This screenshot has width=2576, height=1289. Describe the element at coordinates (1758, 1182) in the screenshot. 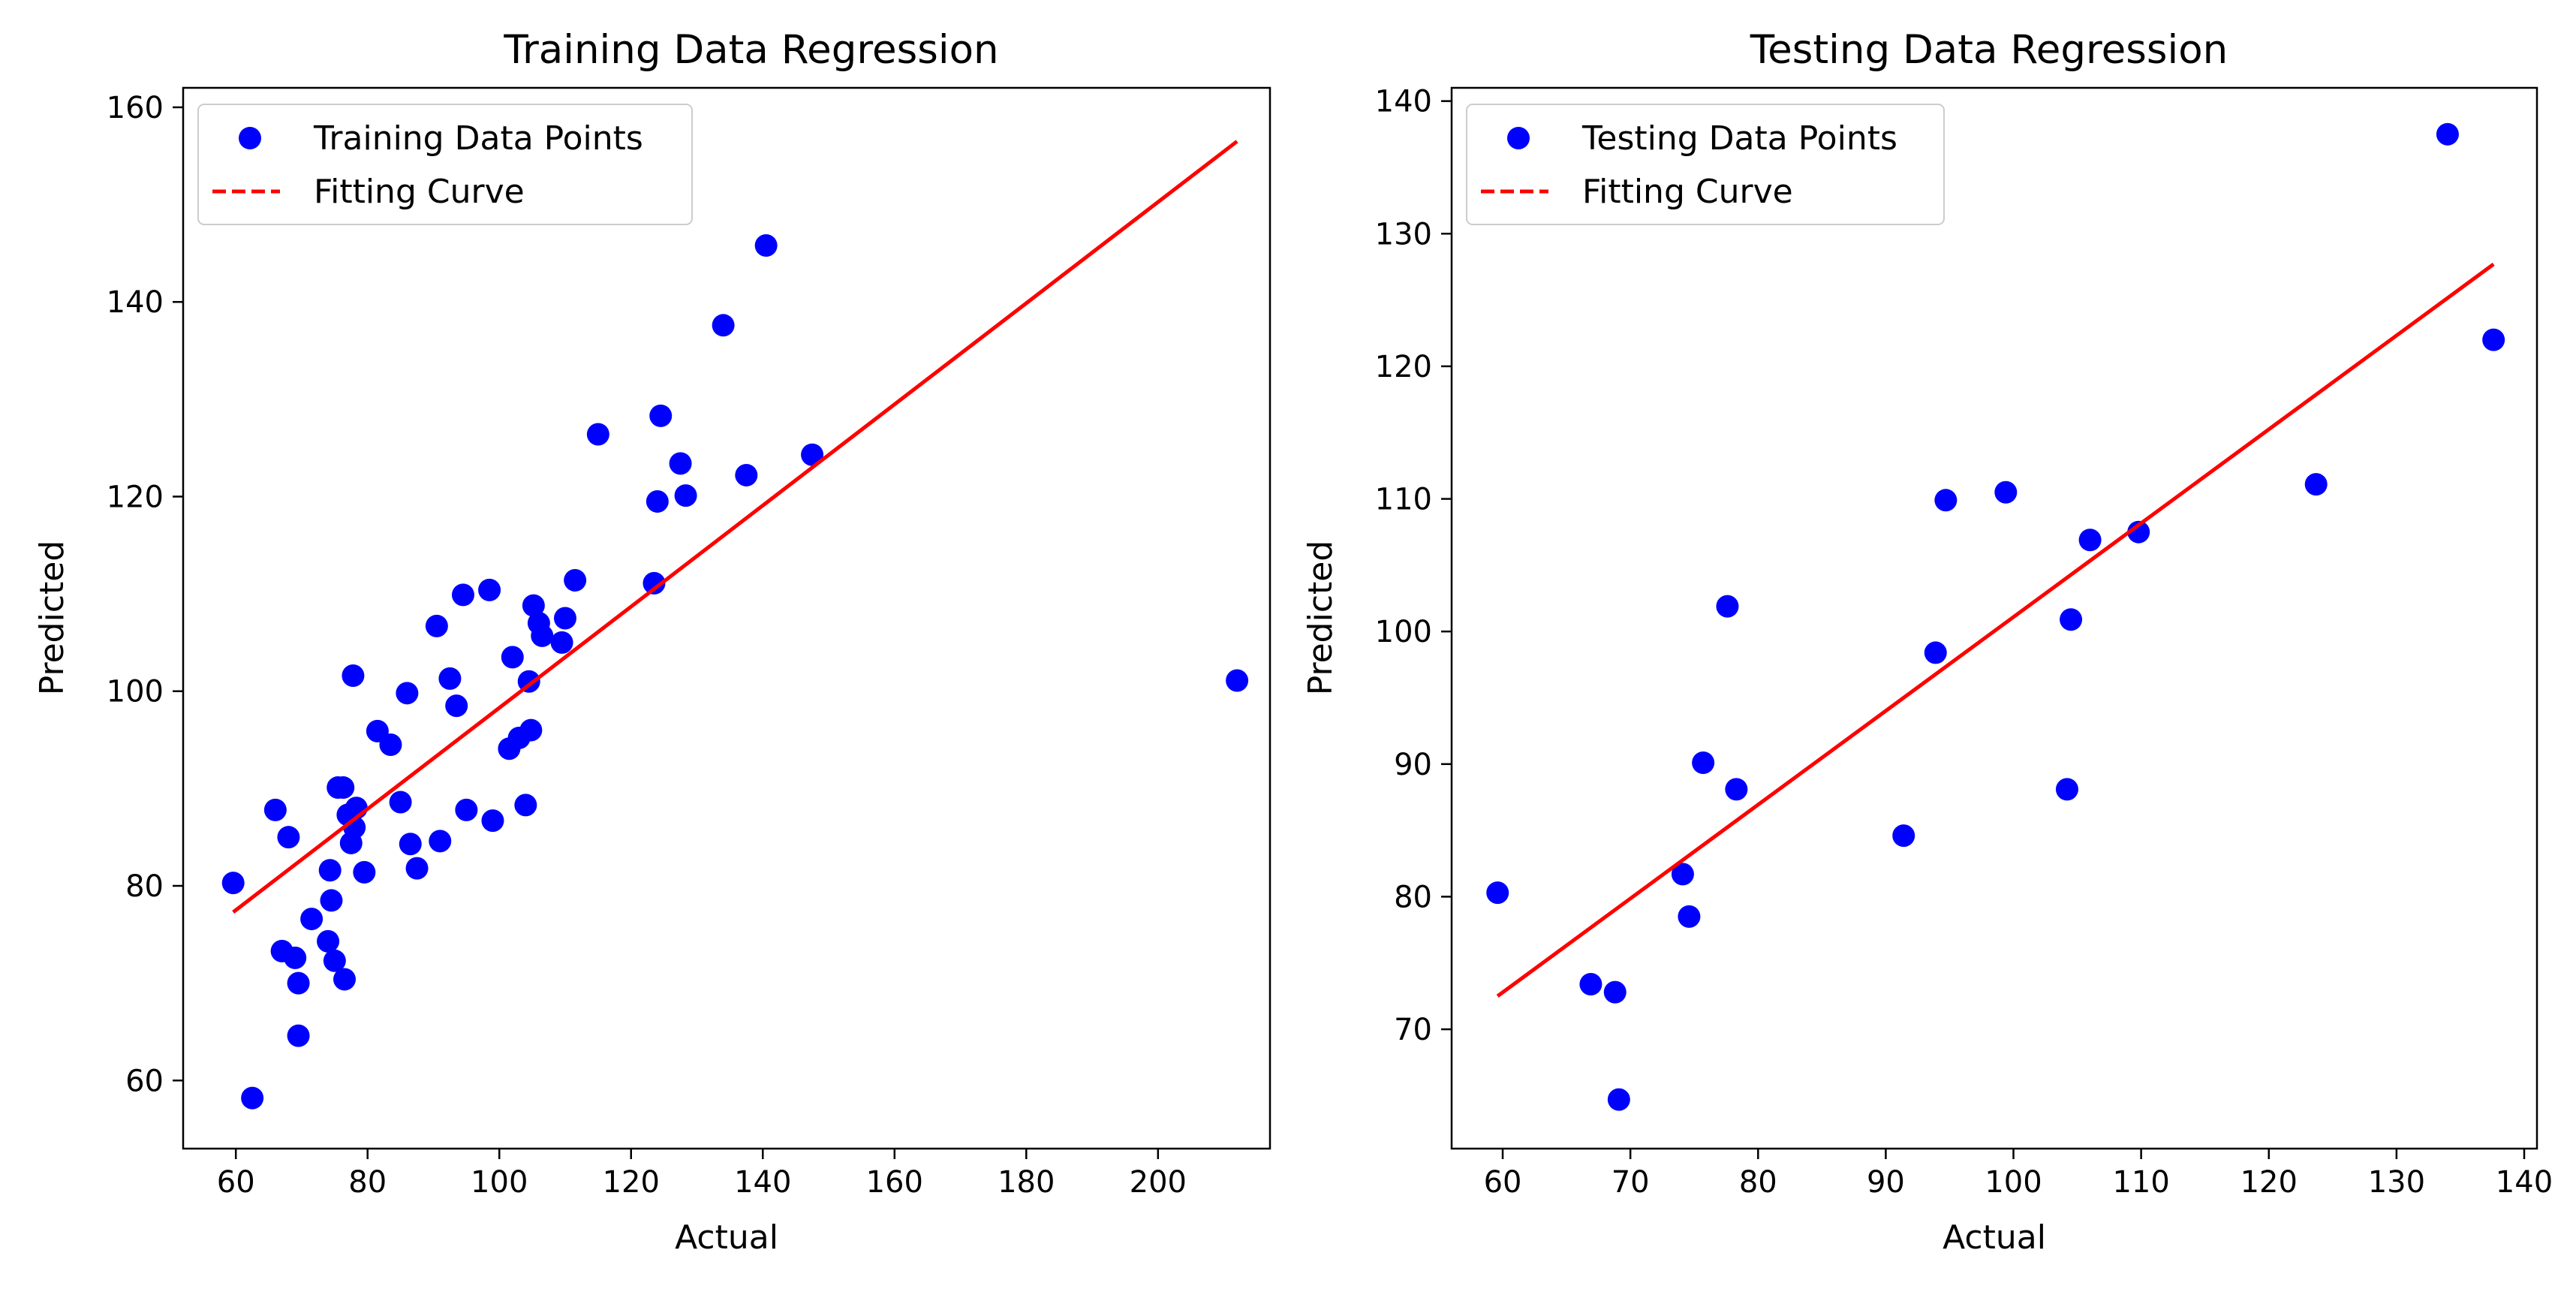

I see `testing-xtick-label: 80` at that location.